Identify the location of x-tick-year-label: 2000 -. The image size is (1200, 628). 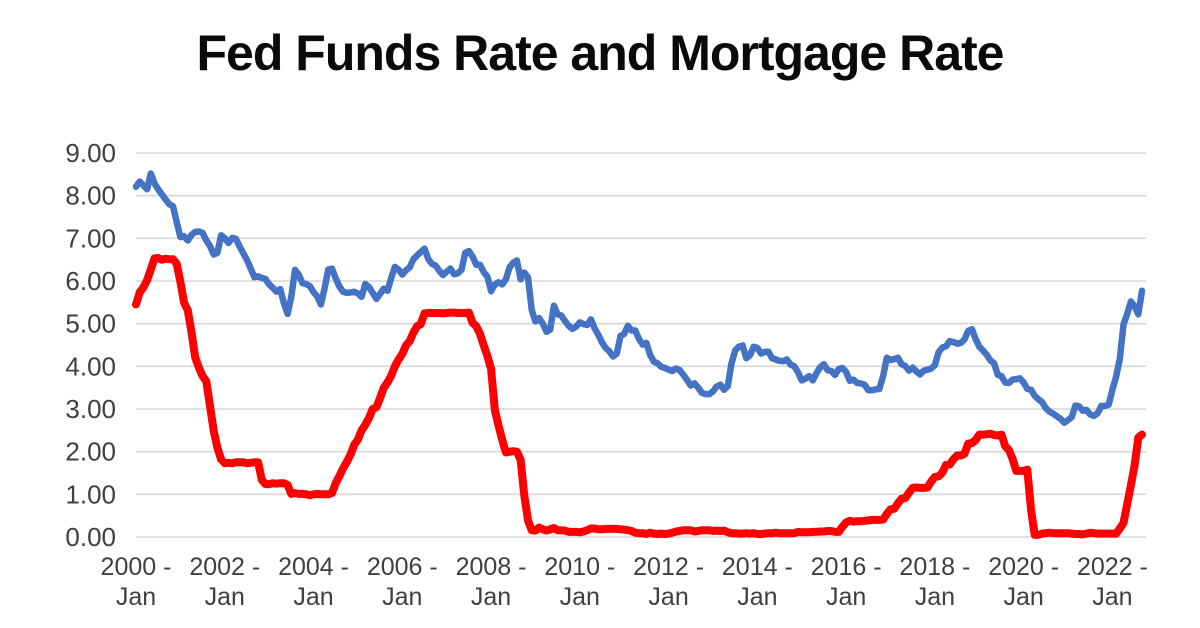
(136, 567).